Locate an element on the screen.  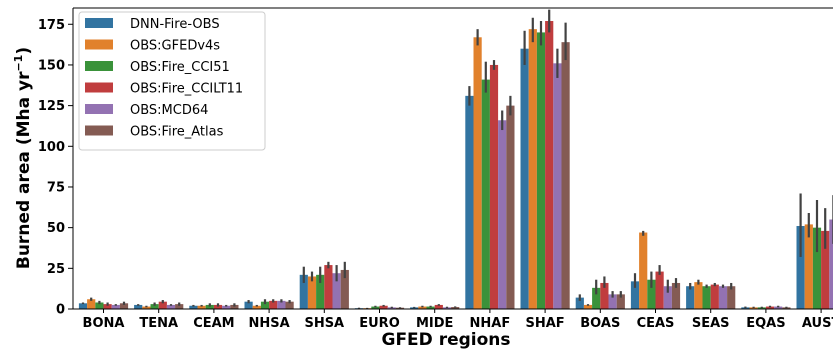
legend-label: OBS:Fire_Atlas is located at coordinates (177, 132).